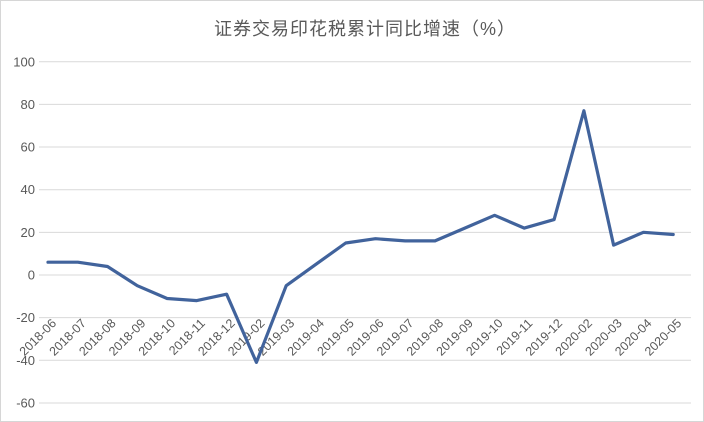  I want to click on y-tick-label: 100, so click(24, 61).